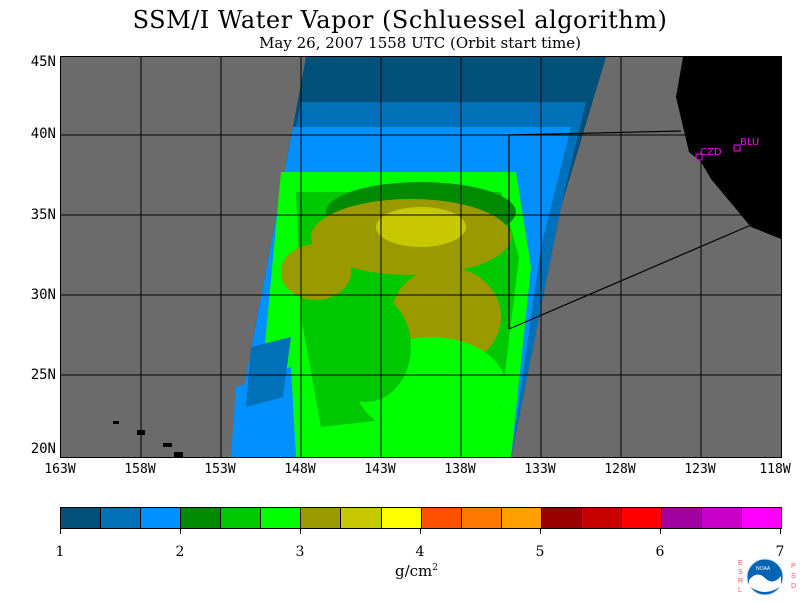  Describe the element at coordinates (43, 375) in the screenshot. I see `lat-label-25n: 25N` at that location.